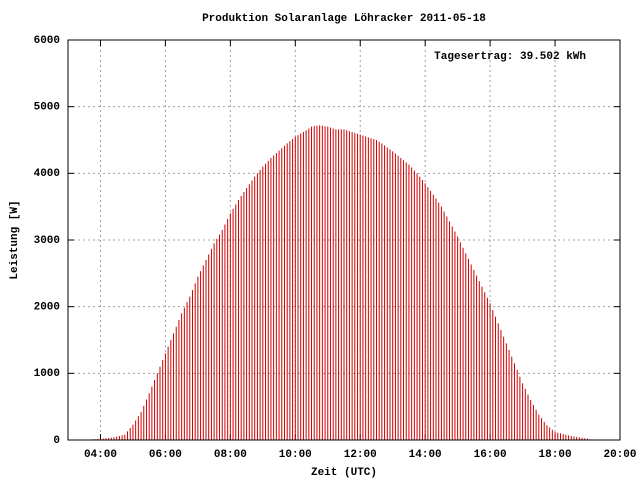 Image resolution: width=640 pixels, height=480 pixels. What do you see at coordinates (425, 455) in the screenshot?
I see `x-tick-label: 14:00` at bounding box center [425, 455].